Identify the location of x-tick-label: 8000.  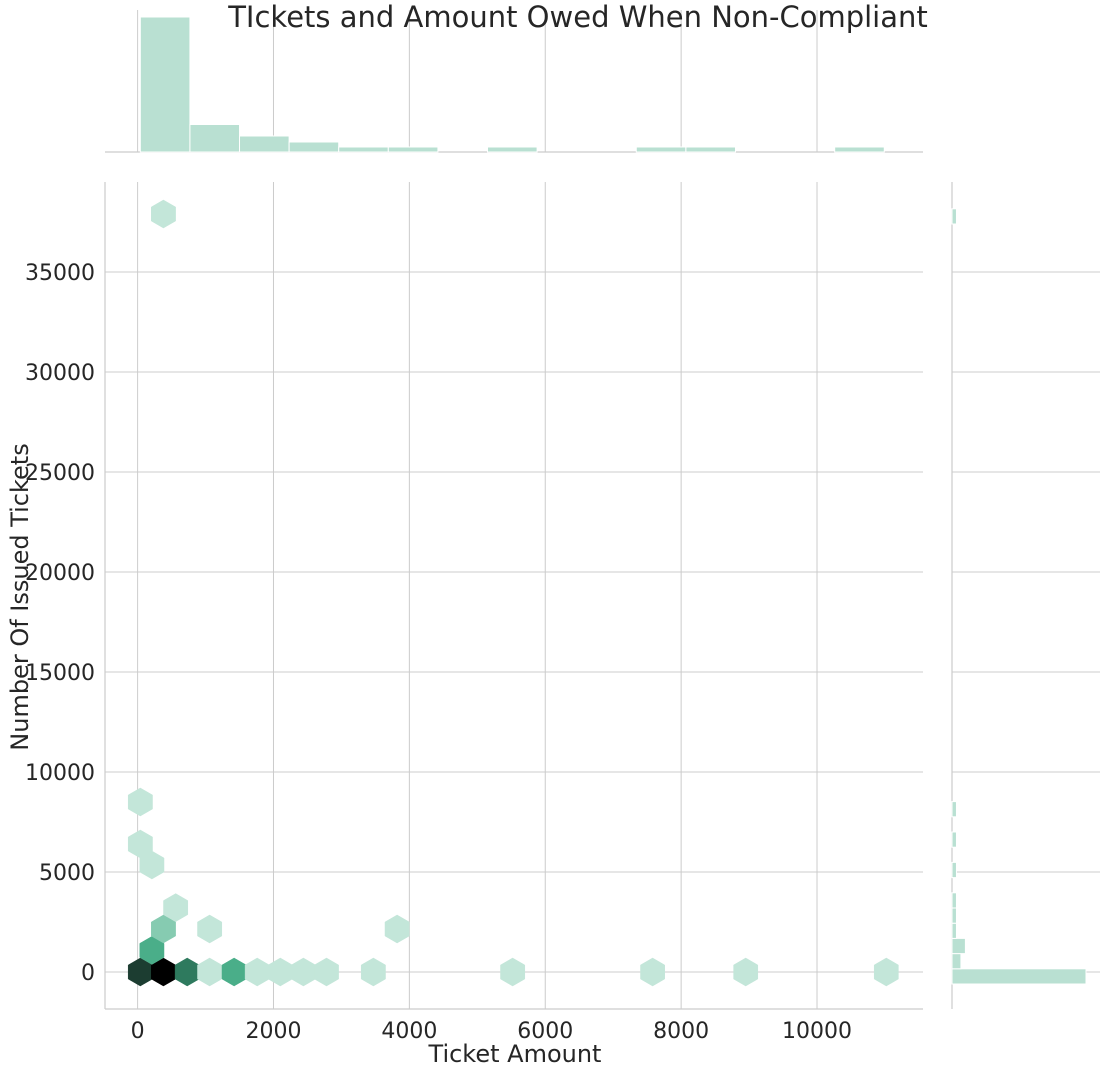
(681, 1031).